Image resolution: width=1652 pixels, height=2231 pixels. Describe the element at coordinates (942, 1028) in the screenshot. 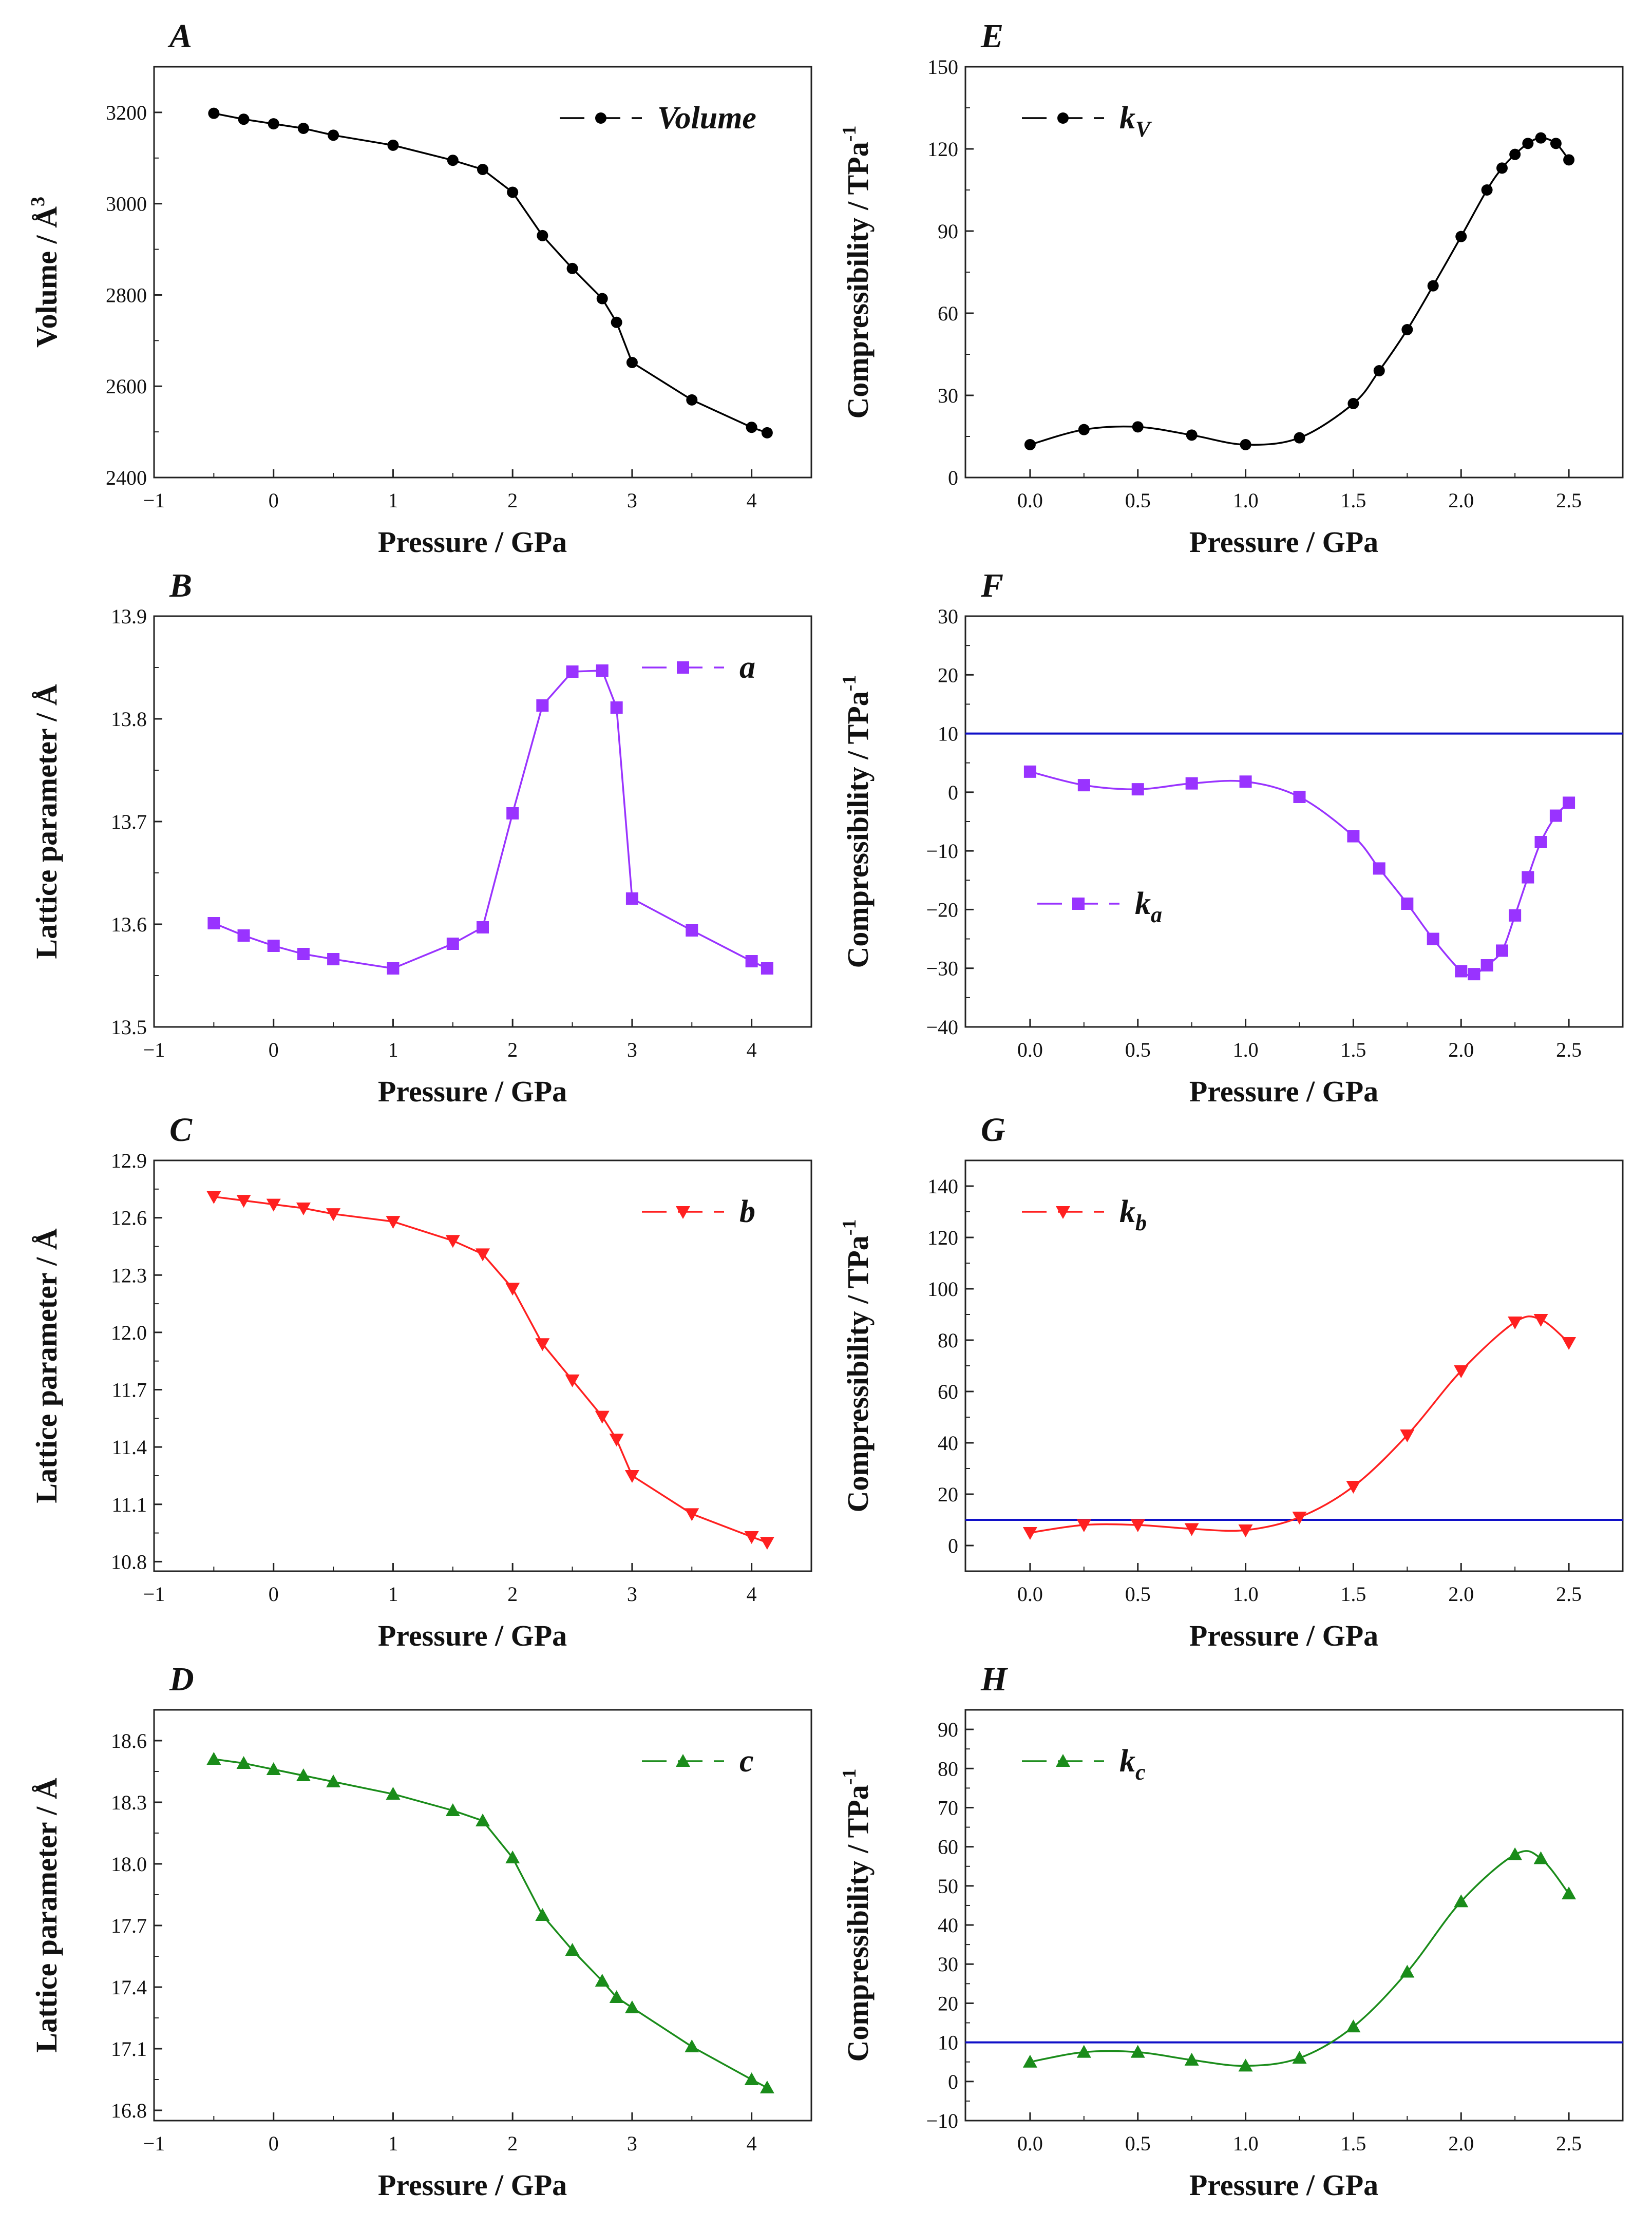

I see `y-tick-label: −40` at that location.